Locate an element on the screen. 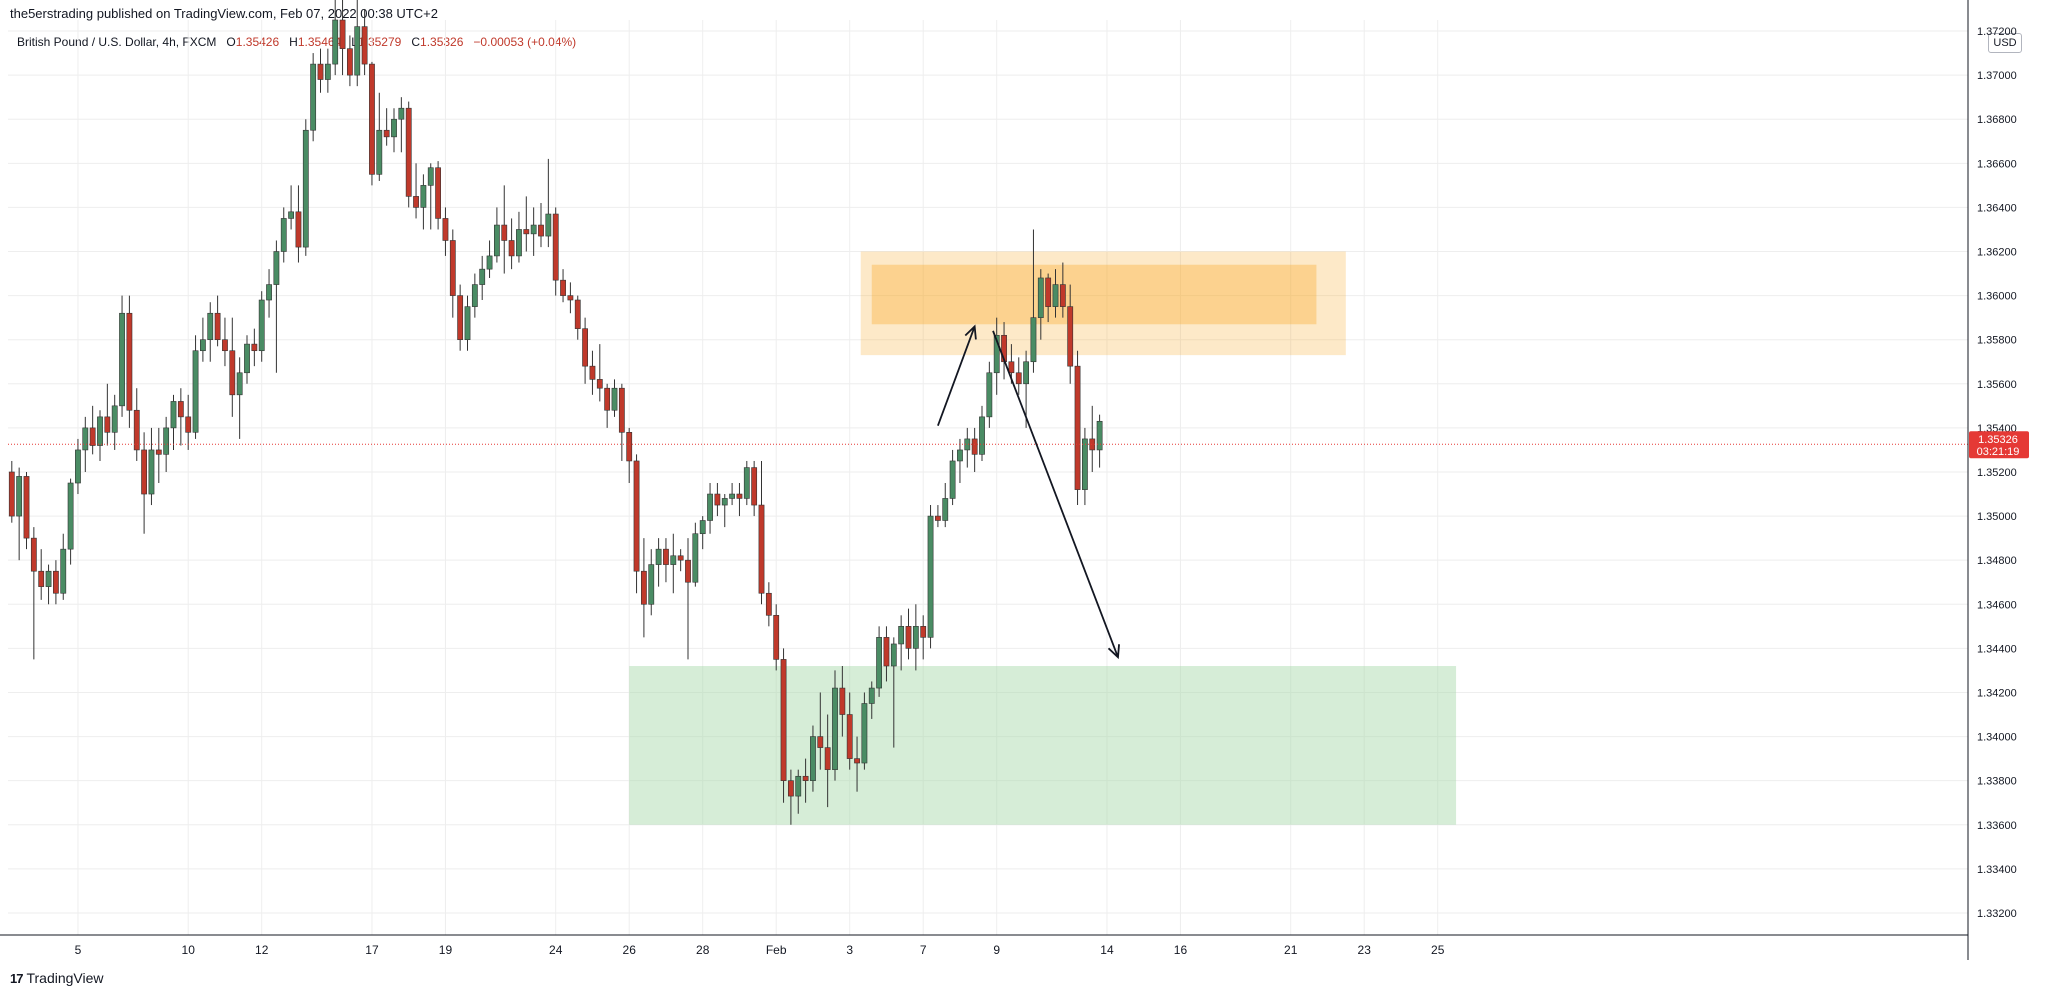  x-tick-label: 17 is located at coordinates (372, 950).